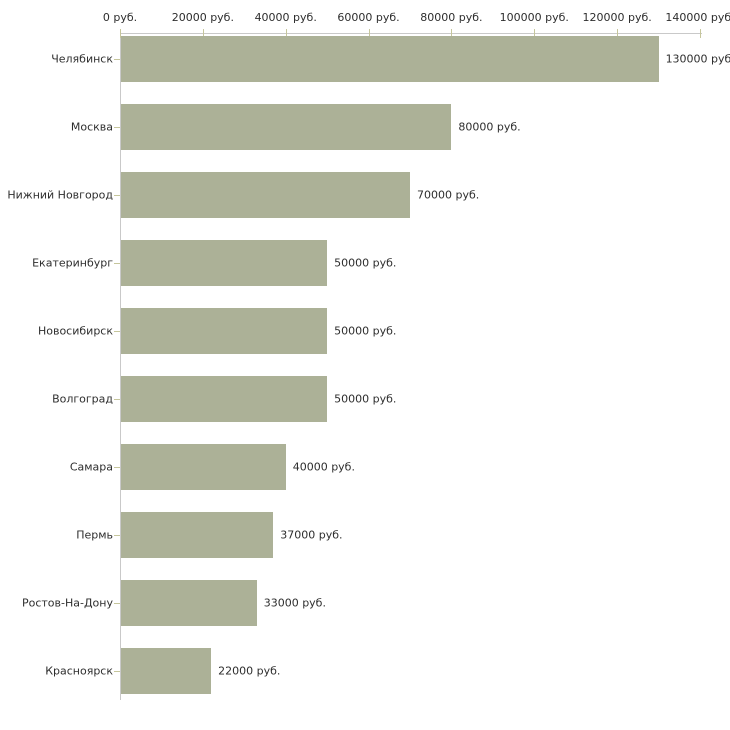 This screenshot has width=730, height=730. What do you see at coordinates (451, 17) in the screenshot?
I see `x-axis-tick-label: 80000 руб.` at bounding box center [451, 17].